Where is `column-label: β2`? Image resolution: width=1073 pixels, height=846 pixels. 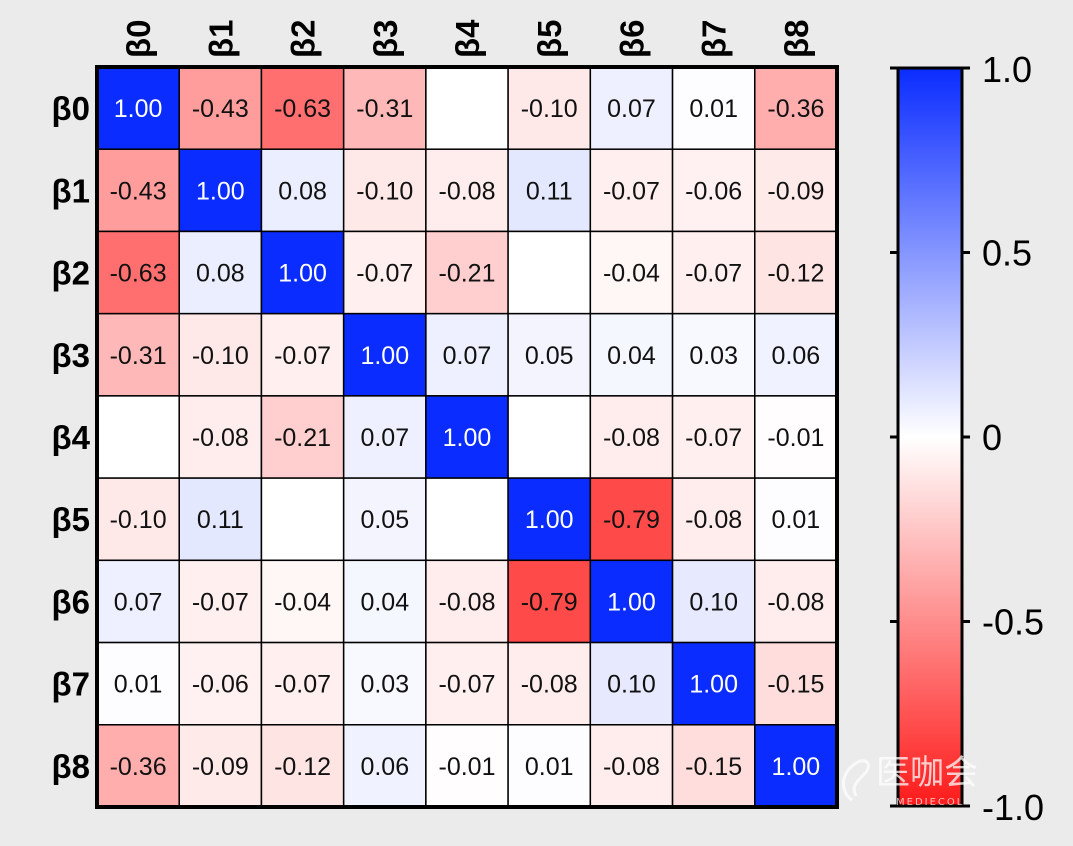 column-label: β2 is located at coordinates (303, 39).